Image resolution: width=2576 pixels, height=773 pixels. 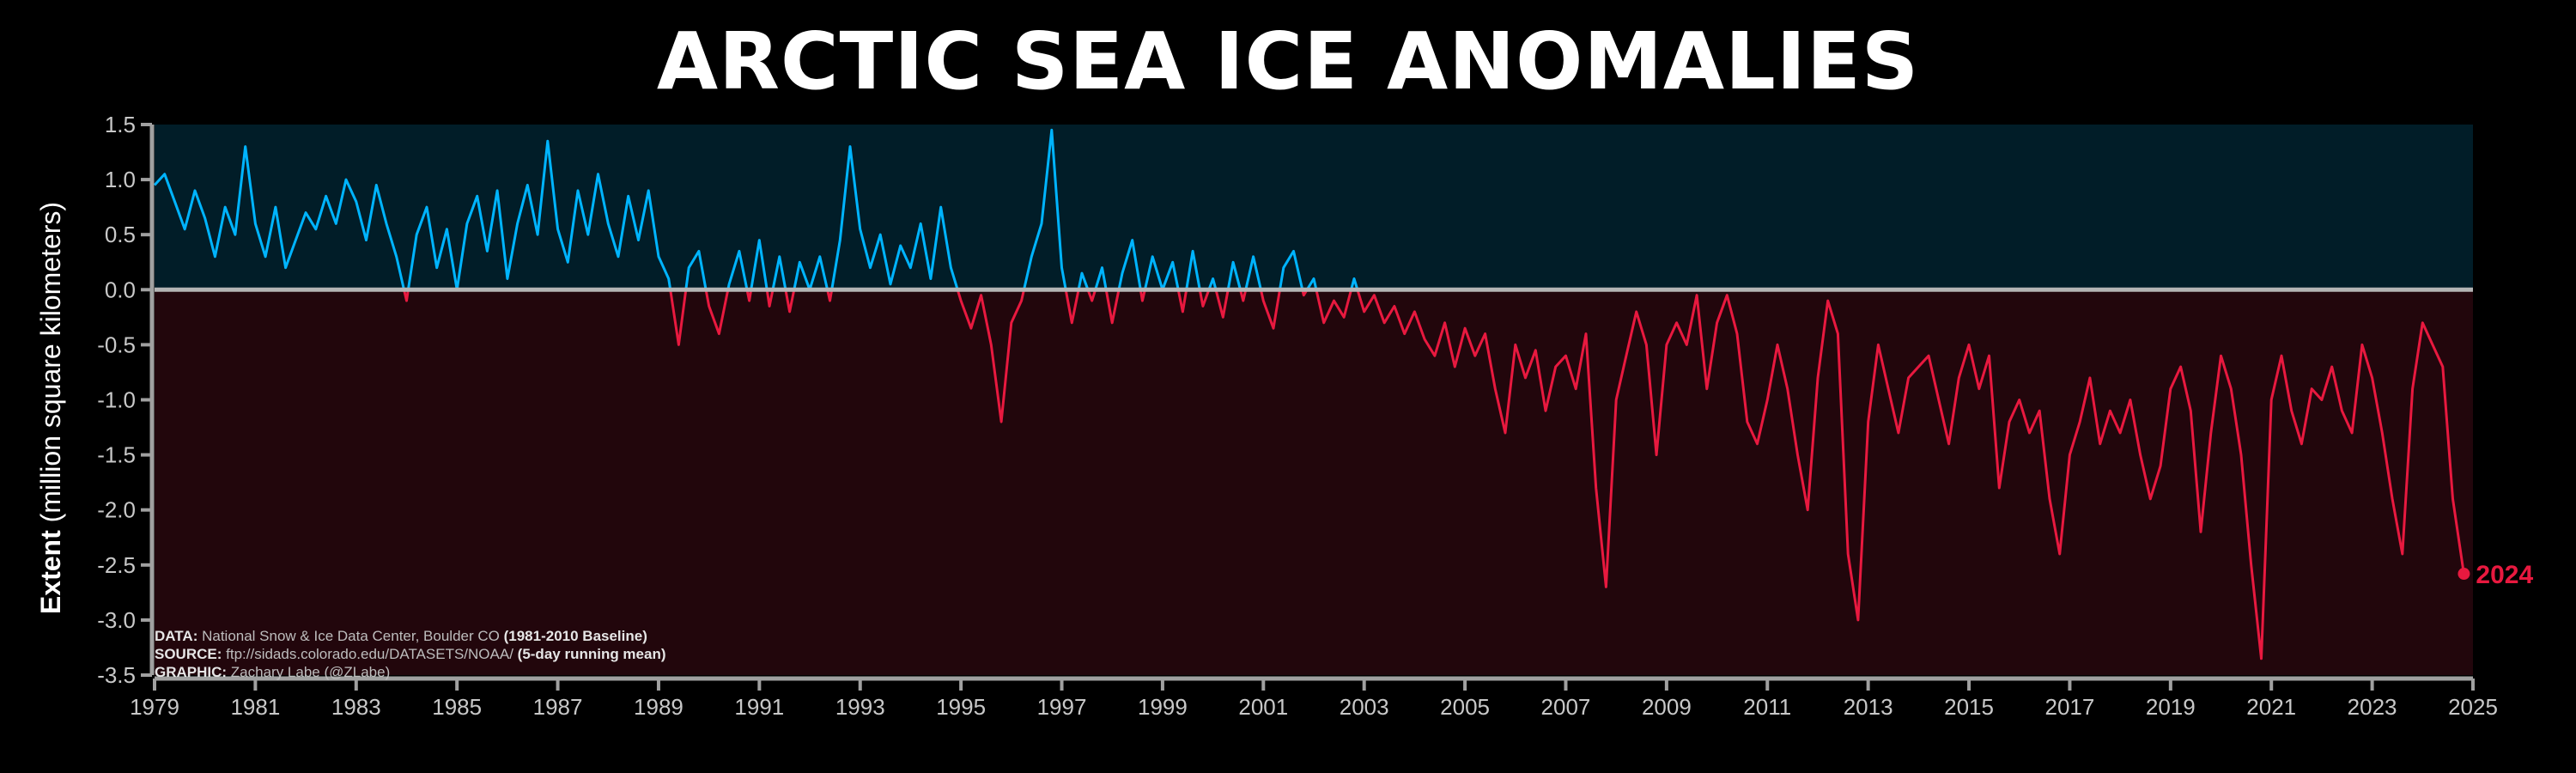 I want to click on x-tick-label: 2001, so click(x=1263, y=707).